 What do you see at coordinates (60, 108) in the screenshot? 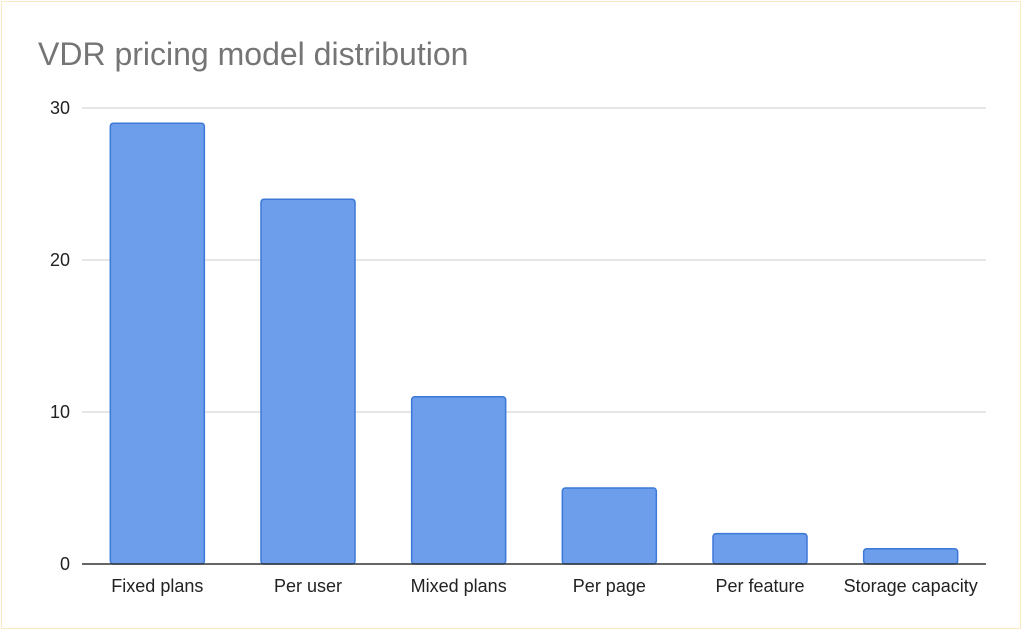
I see `y-tick-label: 30` at bounding box center [60, 108].